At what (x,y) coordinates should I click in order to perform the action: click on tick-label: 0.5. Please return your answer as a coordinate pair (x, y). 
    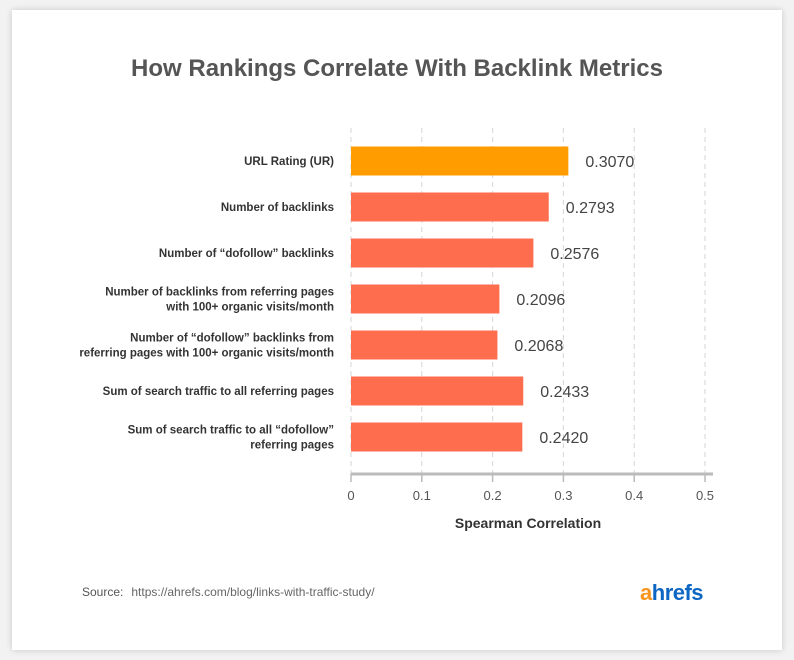
    Looking at the image, I should click on (705, 495).